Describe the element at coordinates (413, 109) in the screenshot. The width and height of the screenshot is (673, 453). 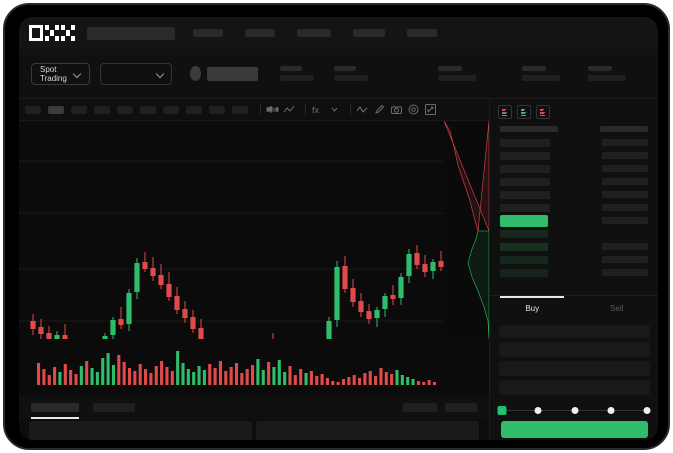
I see `settings-gear-icon` at that location.